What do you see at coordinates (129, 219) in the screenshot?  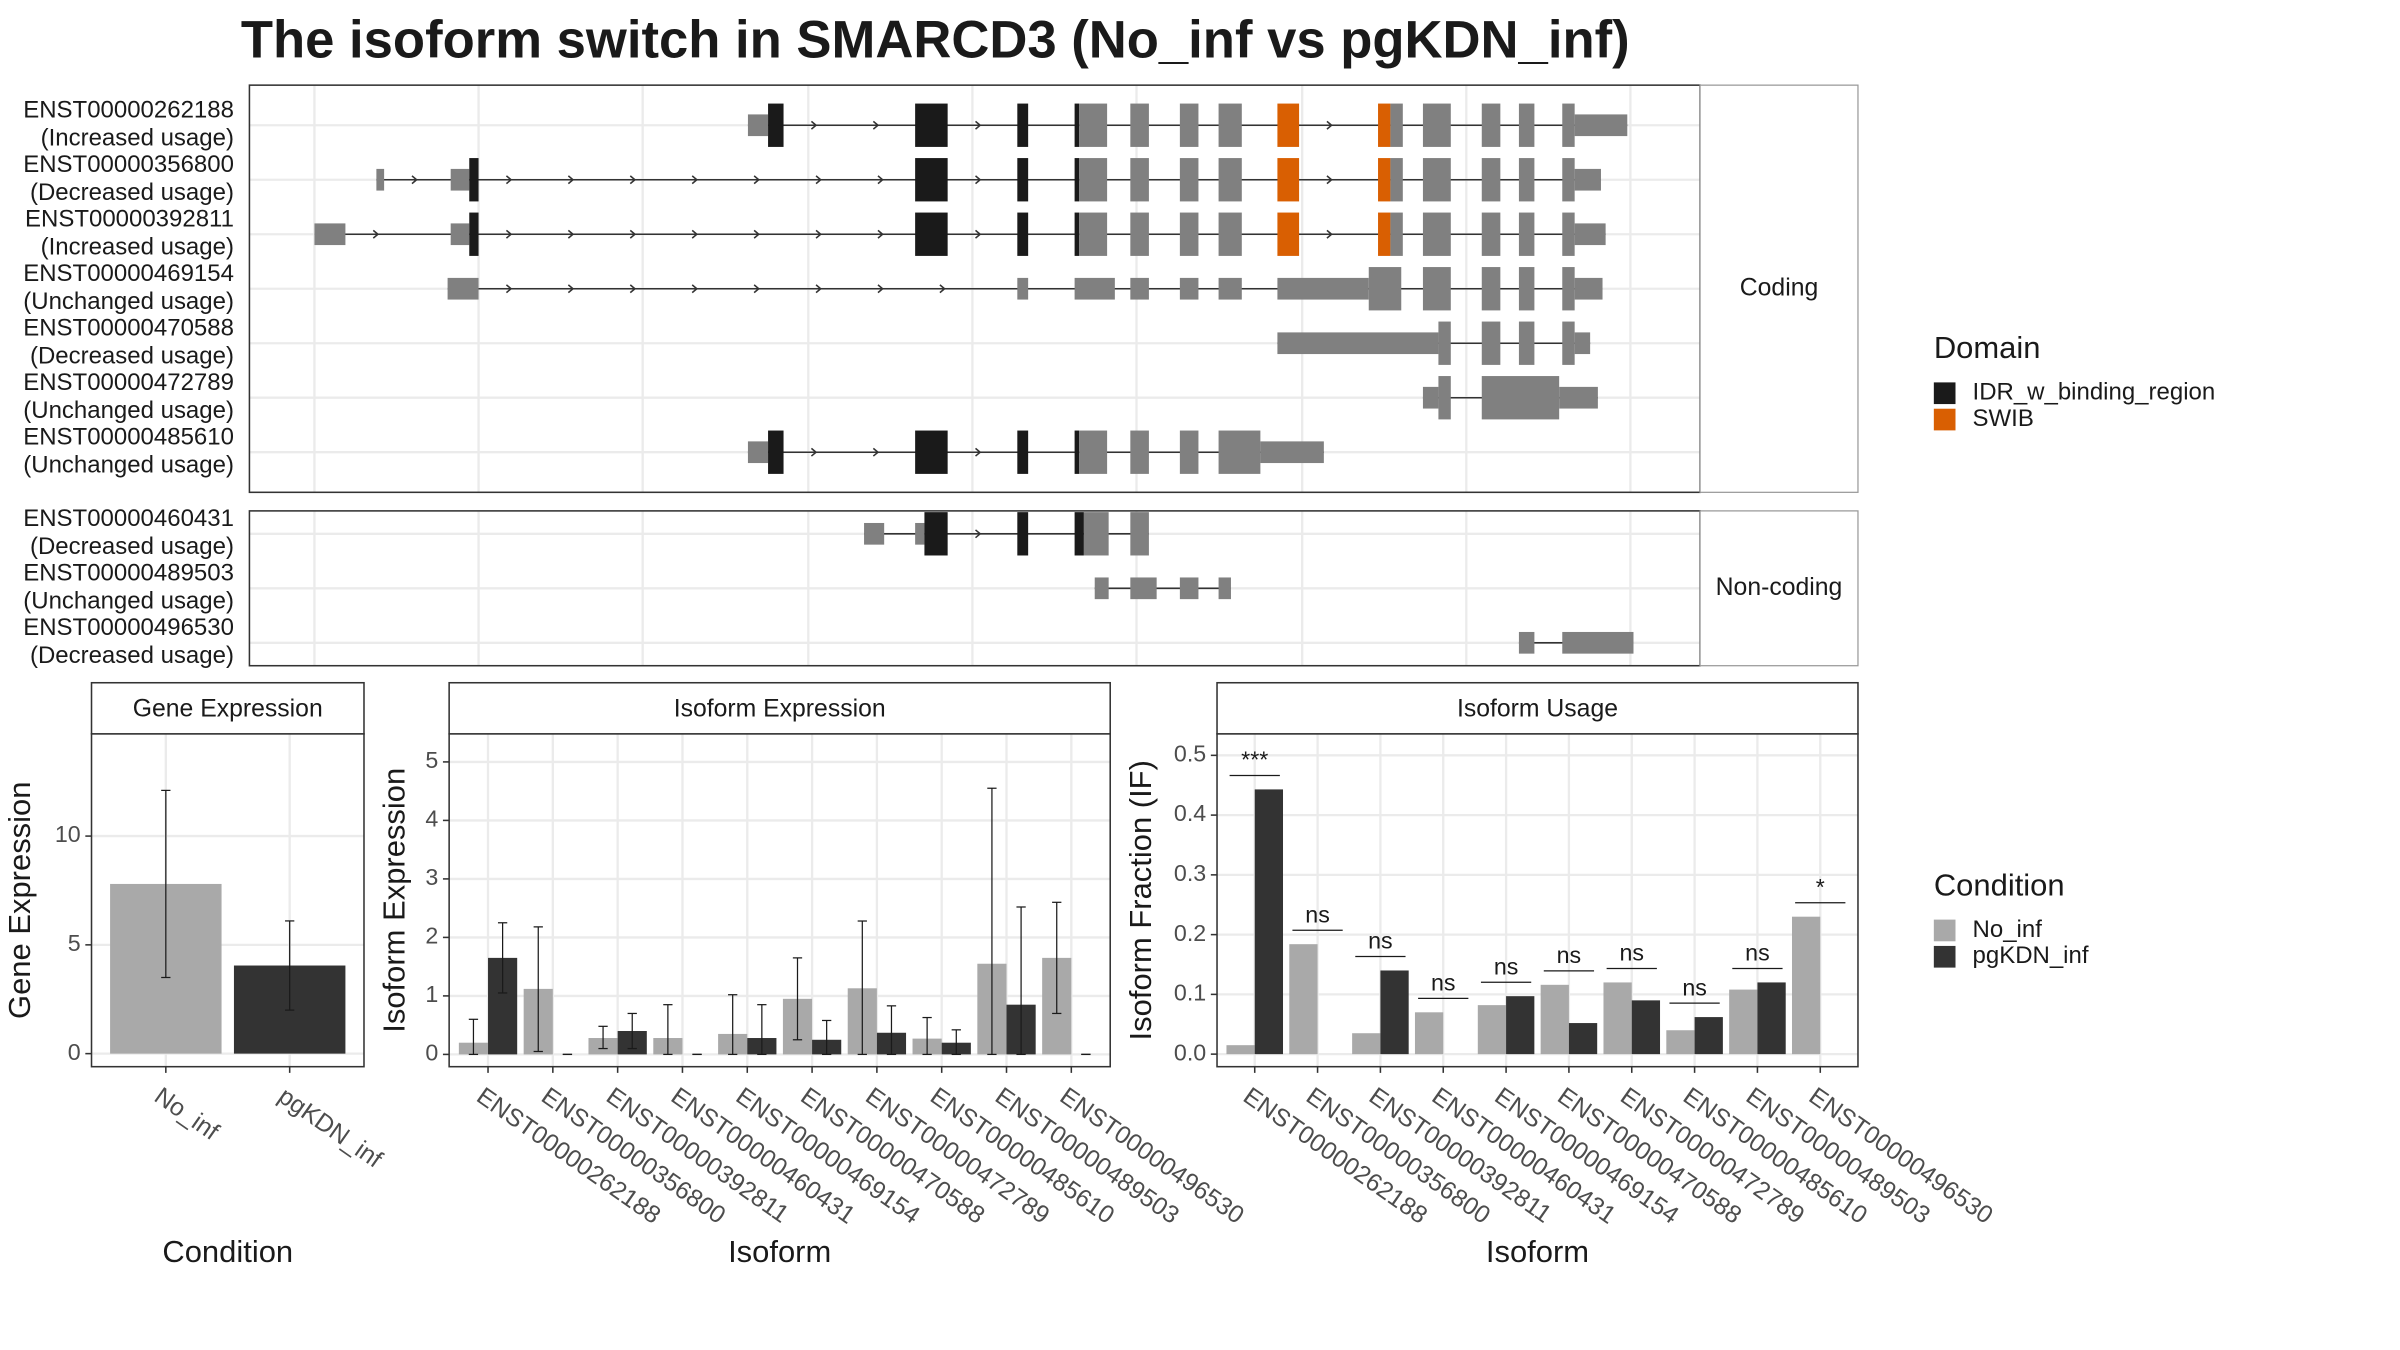 I see `transcript-name: ENST00000392811` at bounding box center [129, 219].